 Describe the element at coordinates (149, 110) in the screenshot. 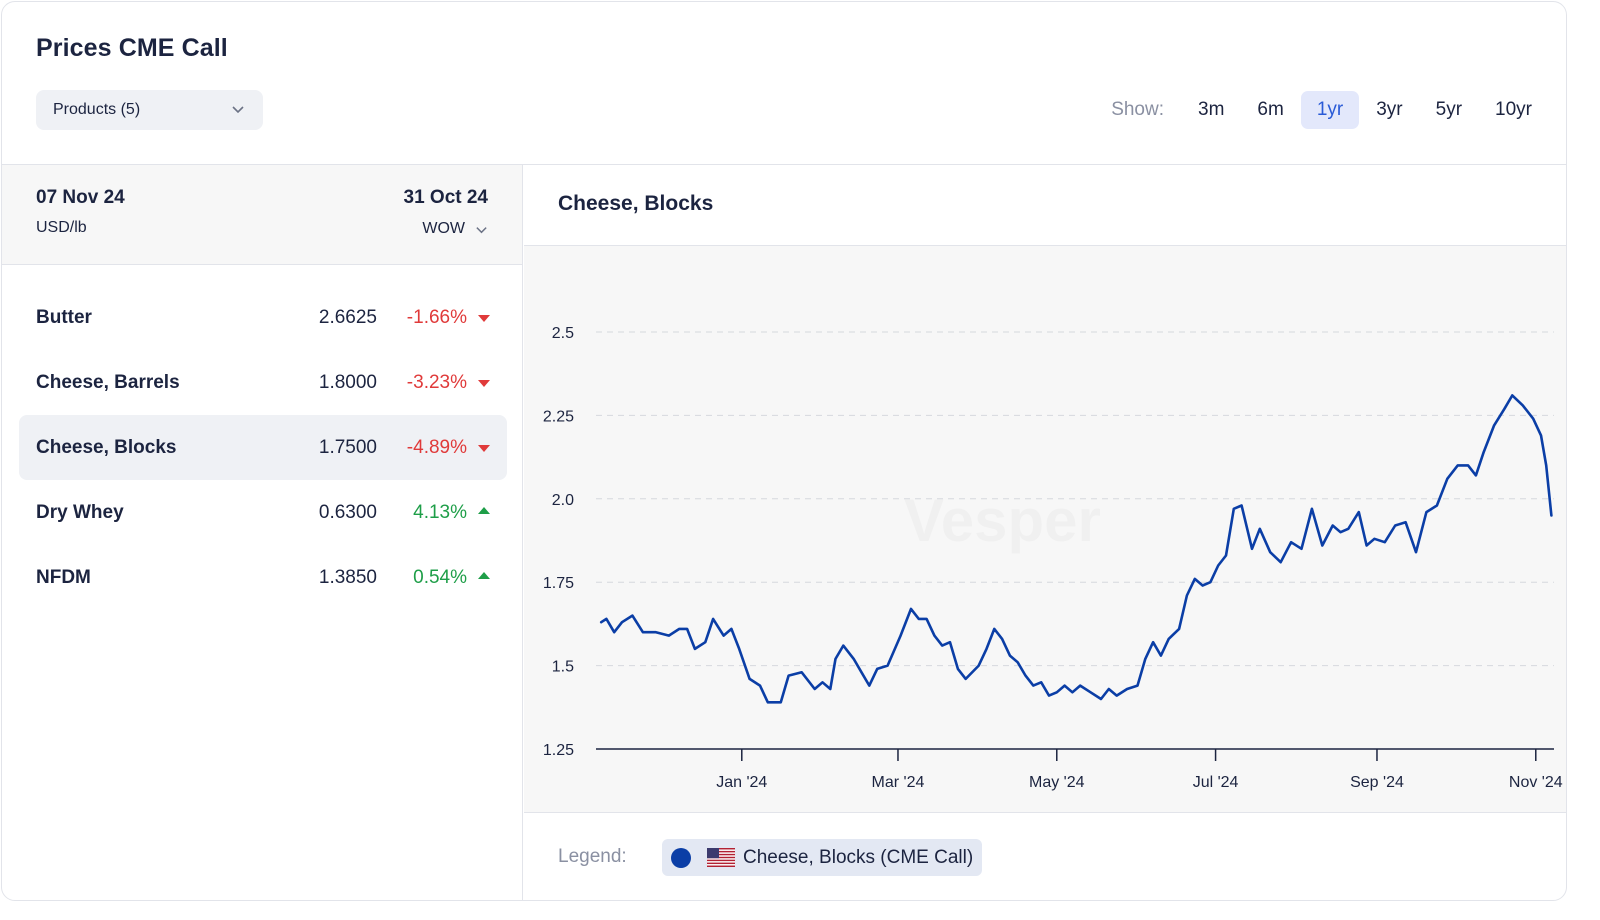

I see `products-dropdown: Products (5)` at that location.